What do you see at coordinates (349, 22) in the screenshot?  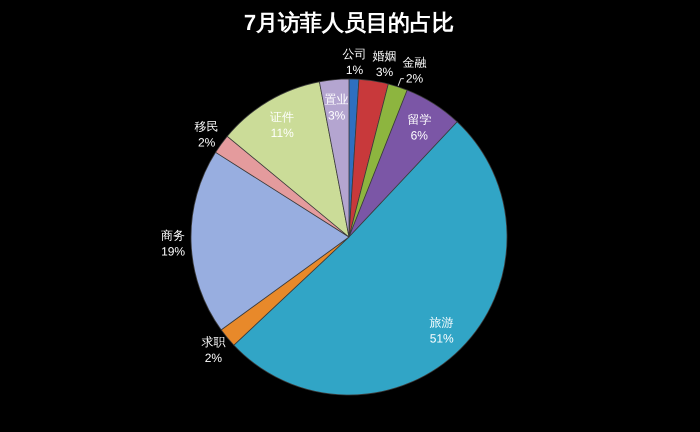 I see `title: 7月访菲人员目的占比` at bounding box center [349, 22].